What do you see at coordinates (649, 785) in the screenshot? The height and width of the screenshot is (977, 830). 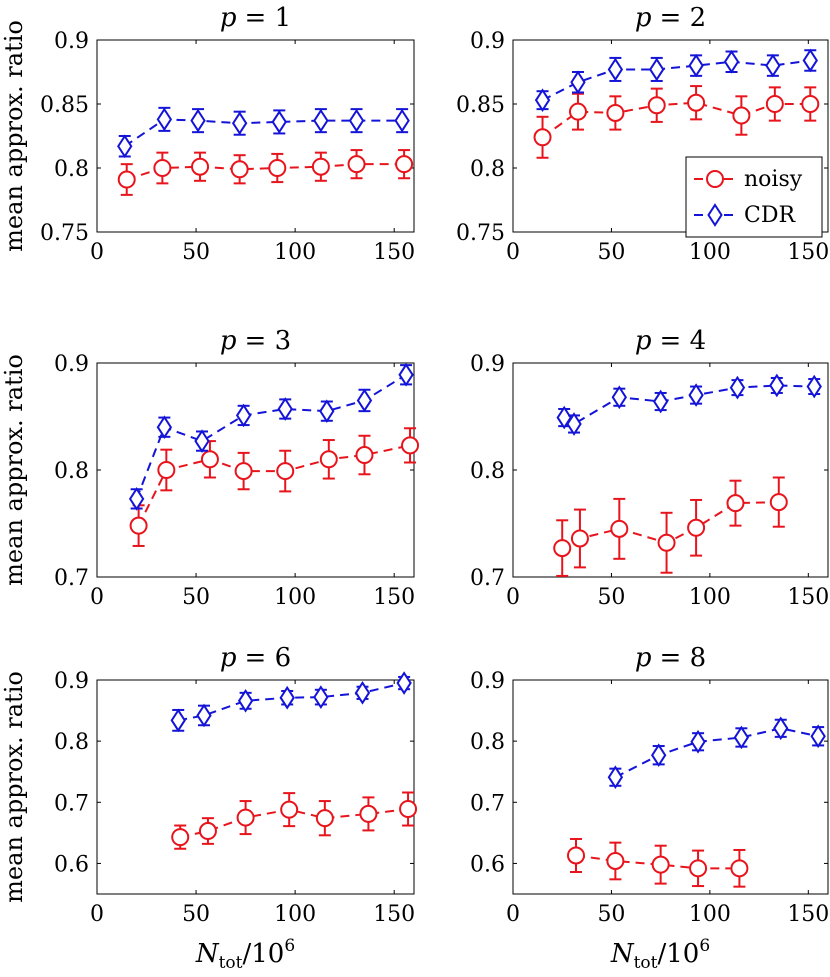 I see `subplot-6: 0 50 100 150 0.6 0.7 0.8 0.9 p = 8` at bounding box center [649, 785].